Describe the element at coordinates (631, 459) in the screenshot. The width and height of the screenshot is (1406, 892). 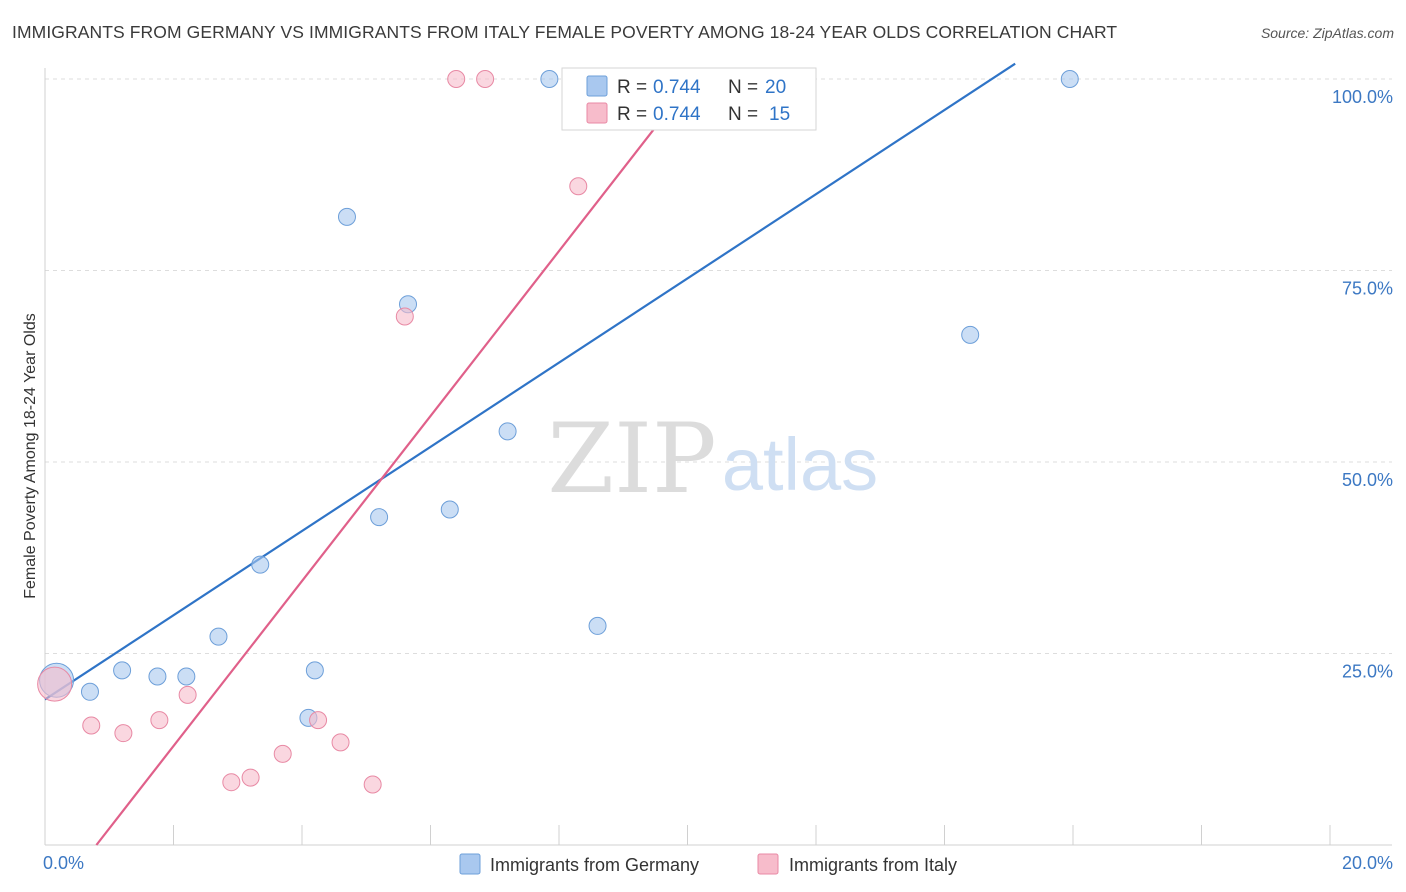
I see `watermark-zip: ZIP` at that location.